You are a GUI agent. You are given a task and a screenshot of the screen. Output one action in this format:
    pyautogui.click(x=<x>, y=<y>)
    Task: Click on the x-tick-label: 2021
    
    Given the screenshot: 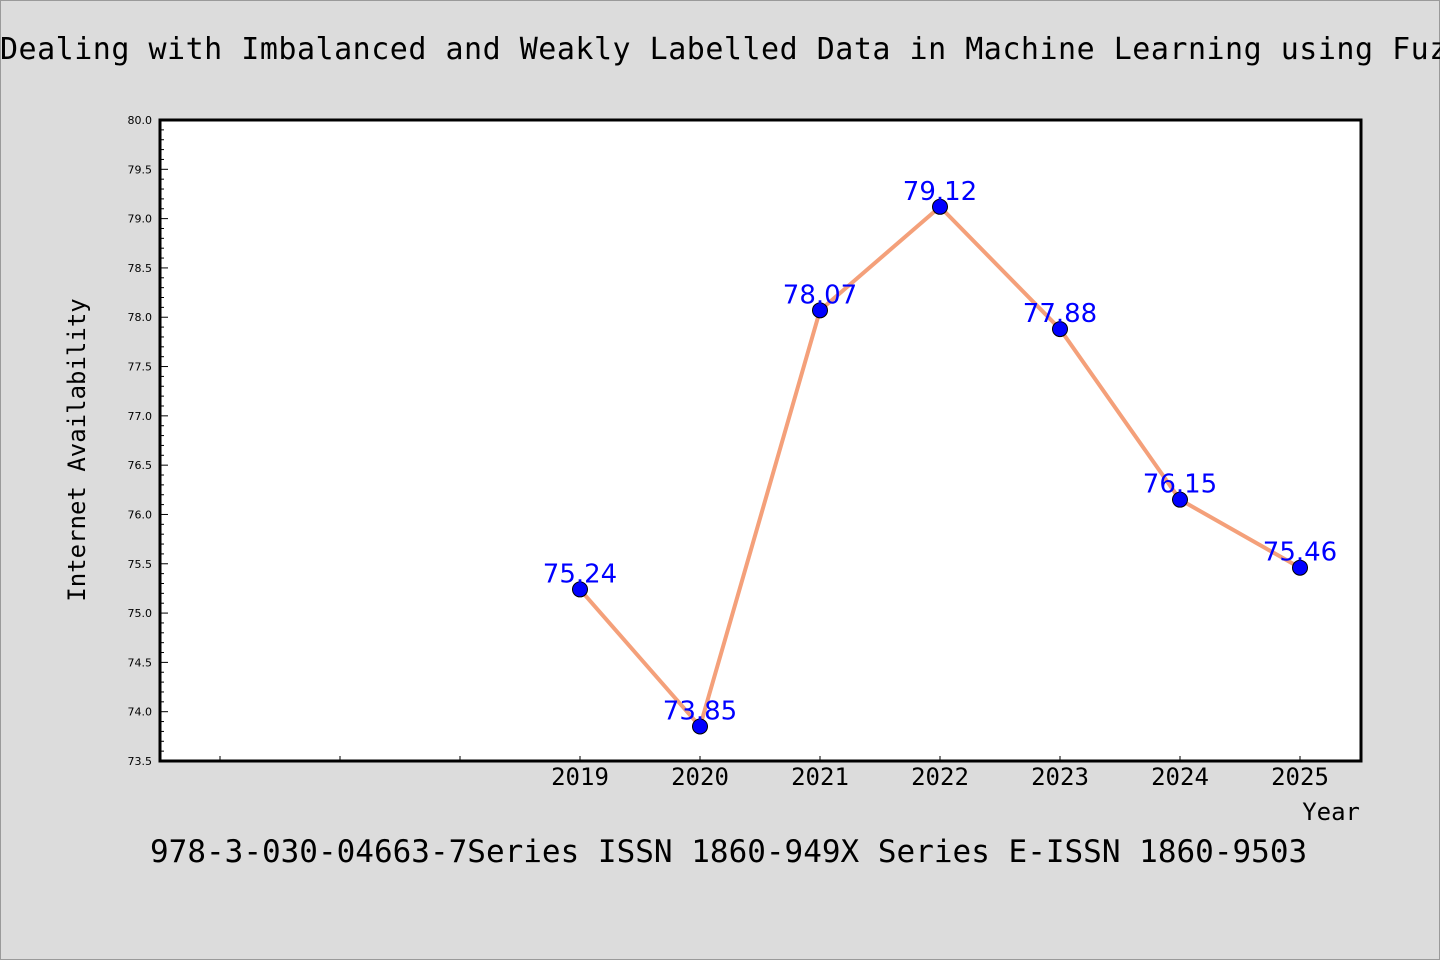 What is the action you would take?
    pyautogui.click(x=820, y=777)
    